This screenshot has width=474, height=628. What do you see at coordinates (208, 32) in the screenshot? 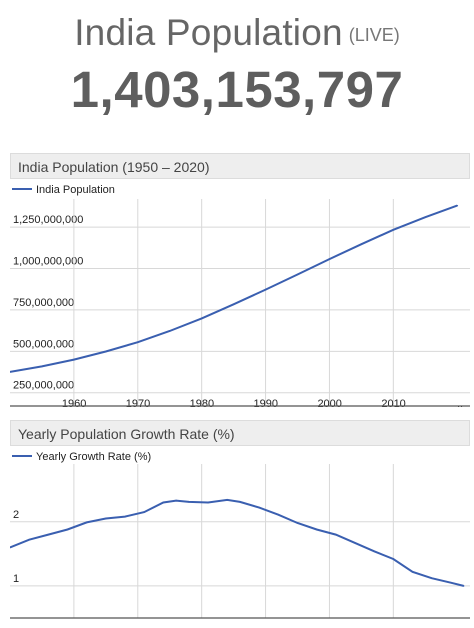
I see `title-text: India Population` at bounding box center [208, 32].